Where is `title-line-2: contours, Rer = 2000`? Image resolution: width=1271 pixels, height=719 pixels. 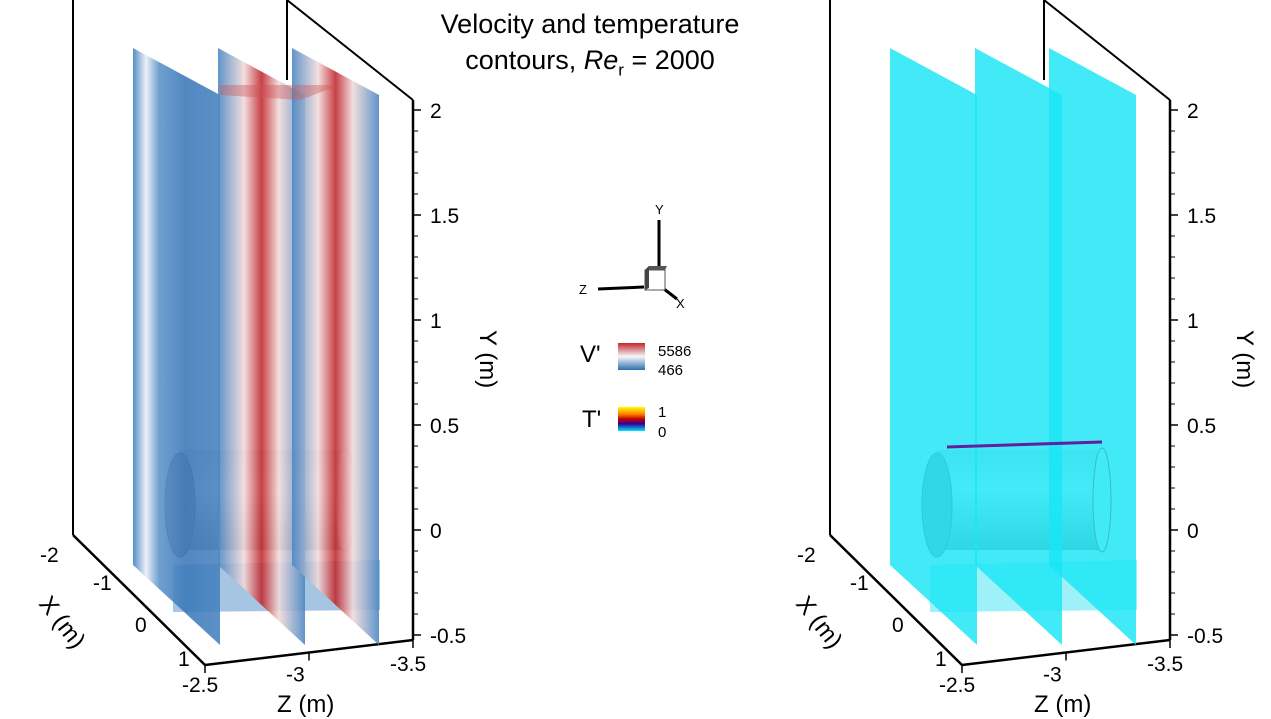
title-line-2: contours, Rer = 2000 is located at coordinates (590, 65).